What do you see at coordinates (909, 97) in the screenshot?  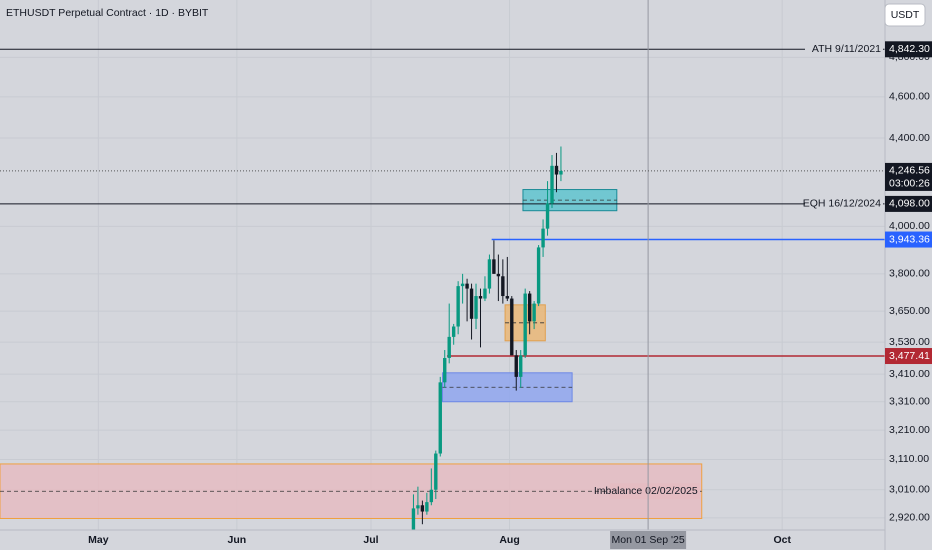 I see `y-tick-label: 4,600.00` at bounding box center [909, 97].